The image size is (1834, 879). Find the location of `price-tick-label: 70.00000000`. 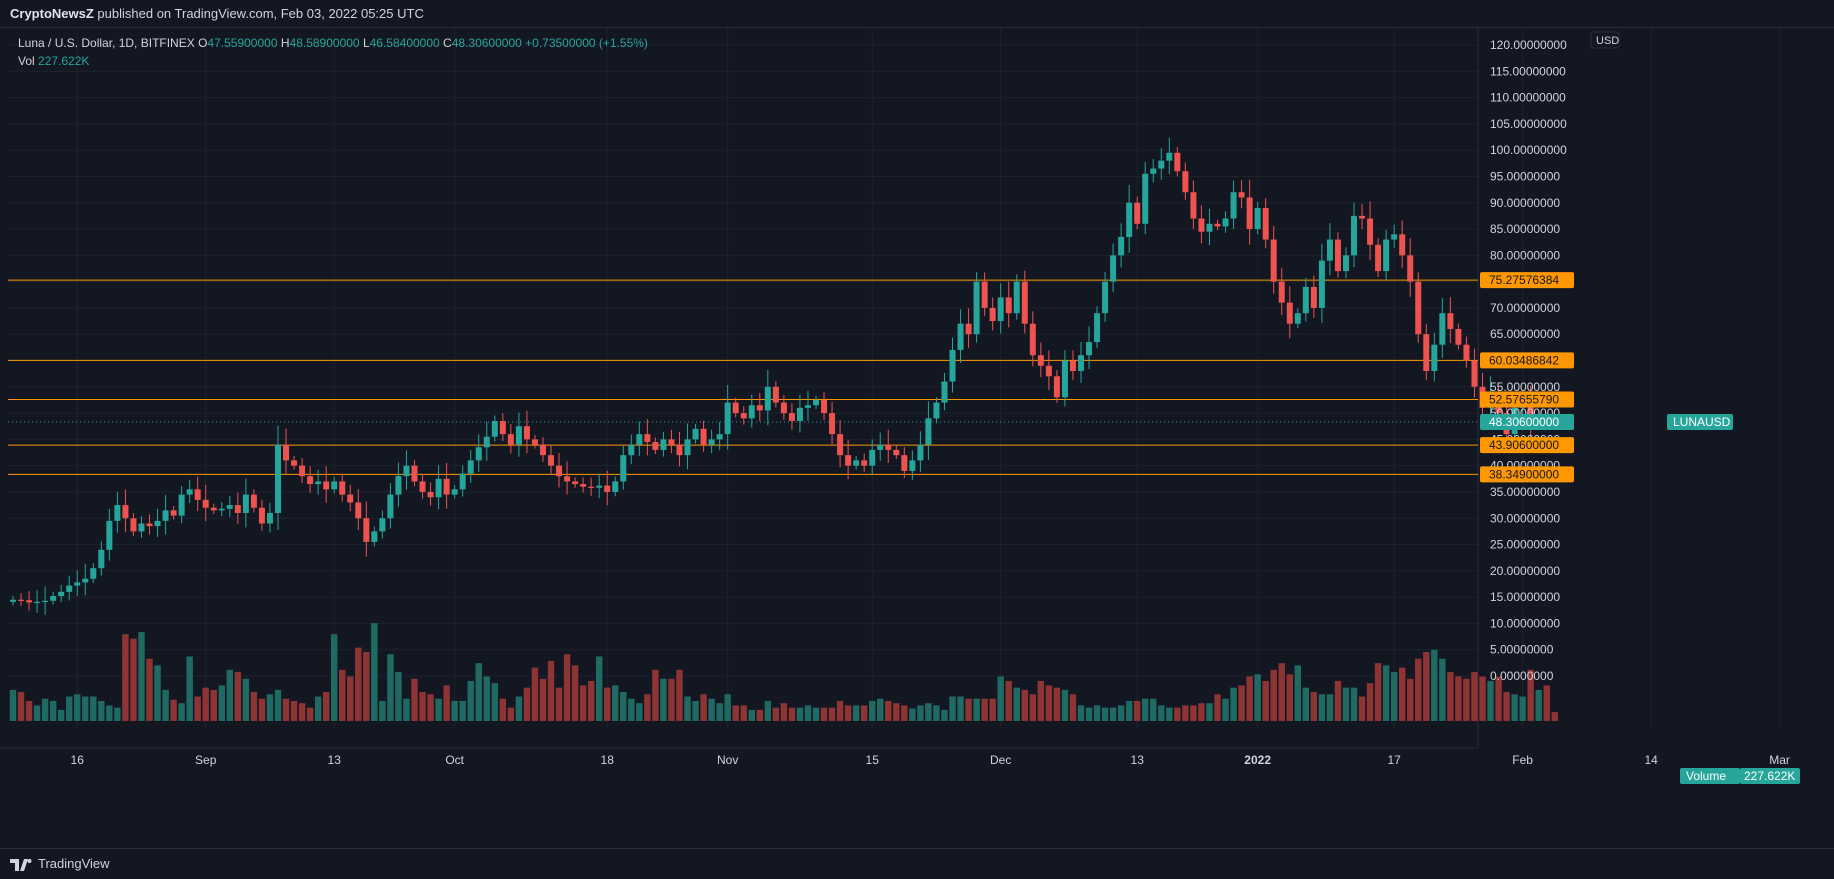

price-tick-label: 70.00000000 is located at coordinates (1525, 308).